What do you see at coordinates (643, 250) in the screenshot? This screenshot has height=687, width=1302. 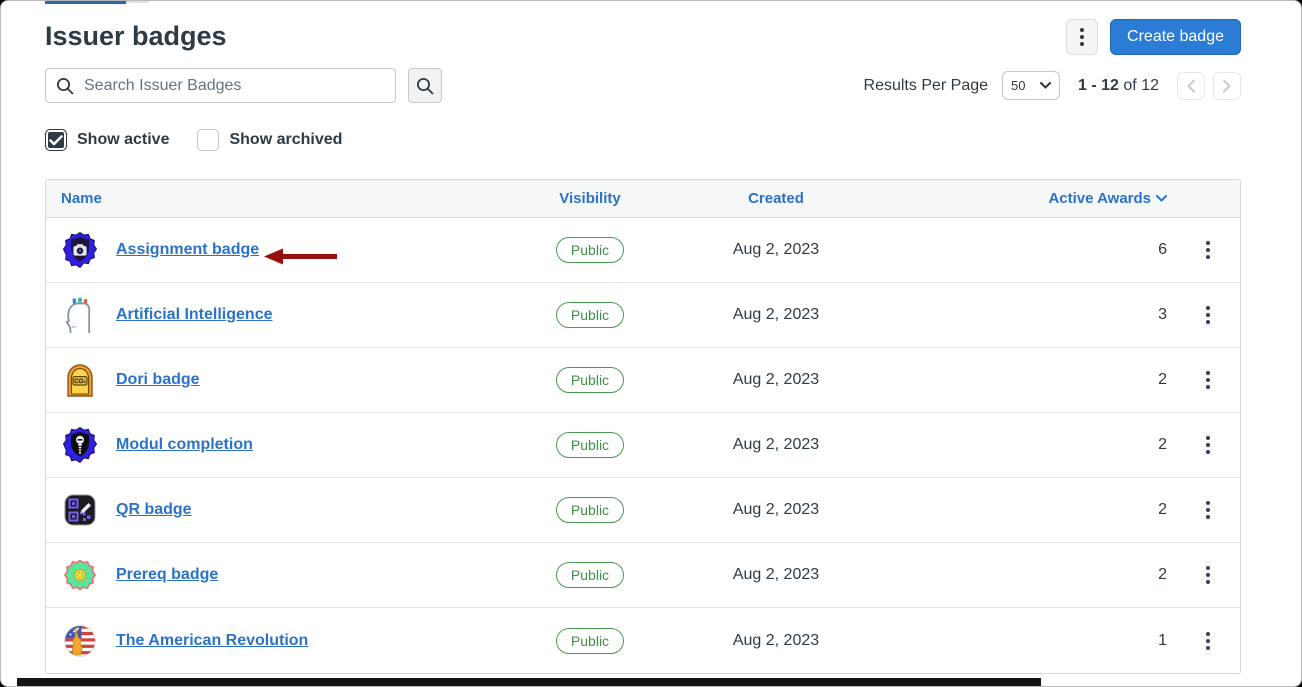 I see `table-row: Assignment badge Public Aug 2, 2023 6` at bounding box center [643, 250].